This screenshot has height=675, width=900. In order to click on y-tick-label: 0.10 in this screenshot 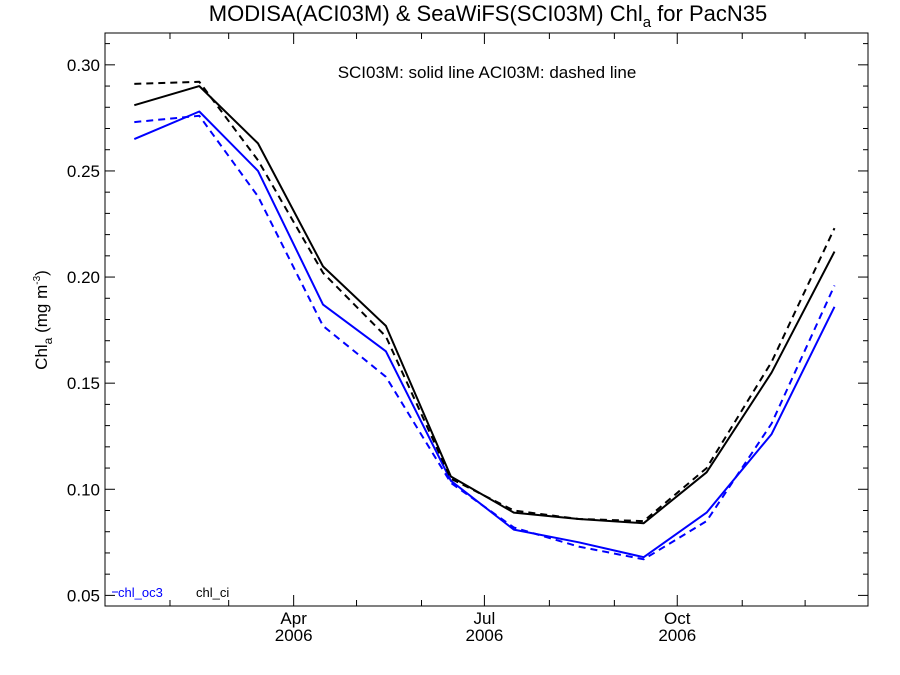, I will do `click(83, 489)`.